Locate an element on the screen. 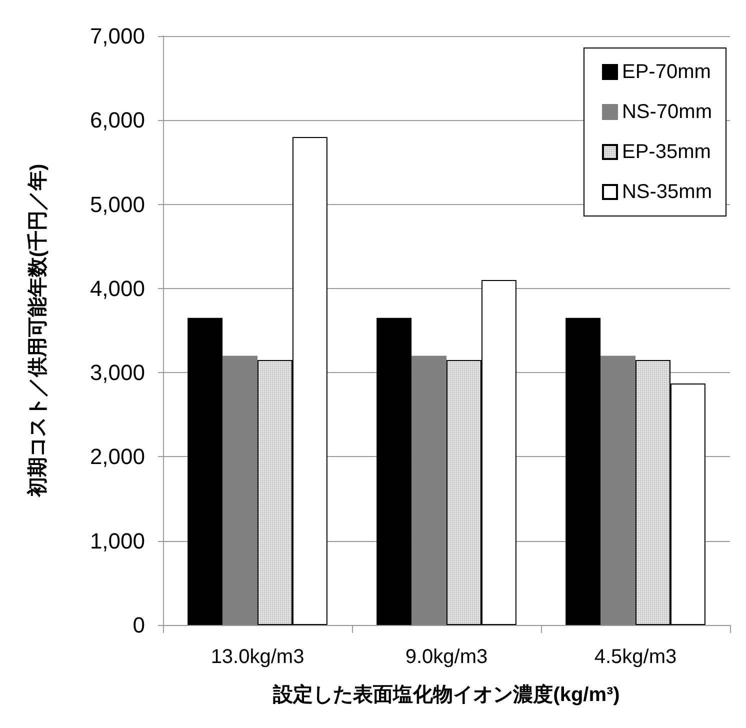 The width and height of the screenshot is (746, 728). y-tick-label: 1,000 is located at coordinates (117, 541).